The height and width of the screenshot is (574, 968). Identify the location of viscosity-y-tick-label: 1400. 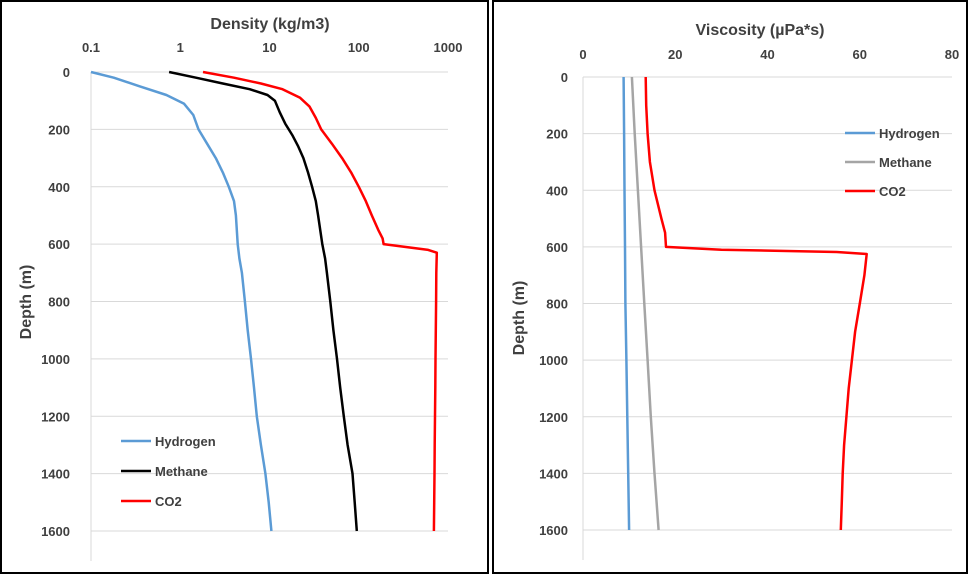
(553, 473).